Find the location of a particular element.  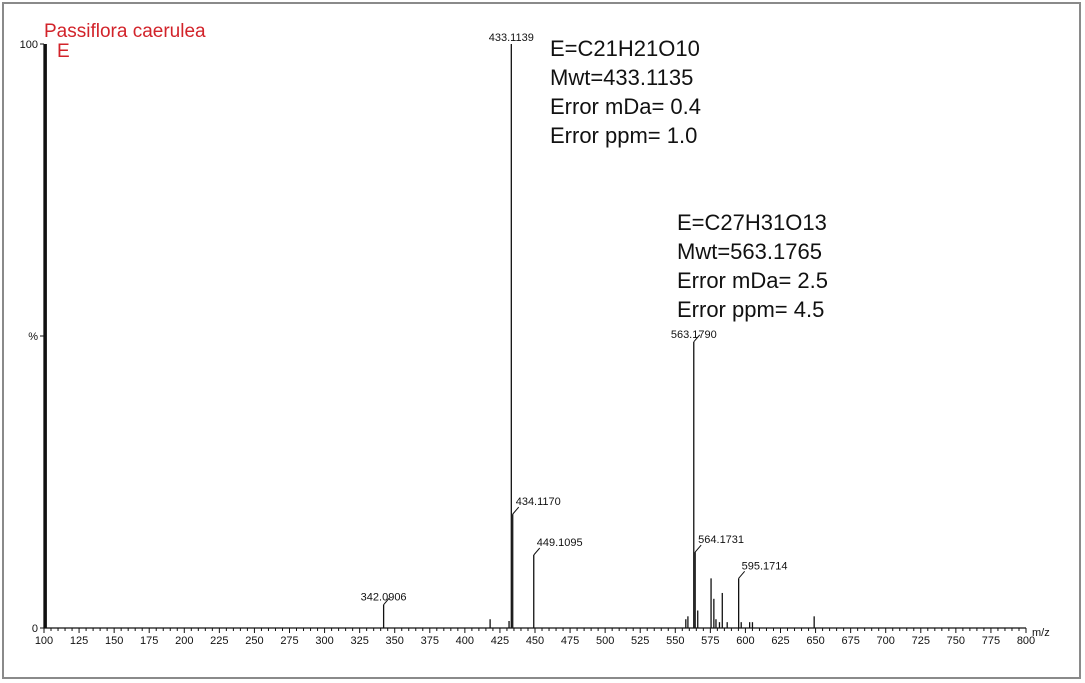

x-tick-label: 725 is located at coordinates (921, 641).